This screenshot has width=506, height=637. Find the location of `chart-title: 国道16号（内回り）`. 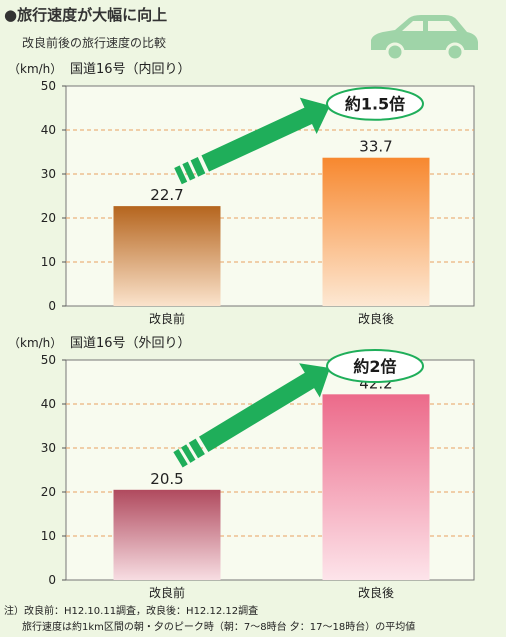

chart-title: 国道16号（内回り） is located at coordinates (130, 69).